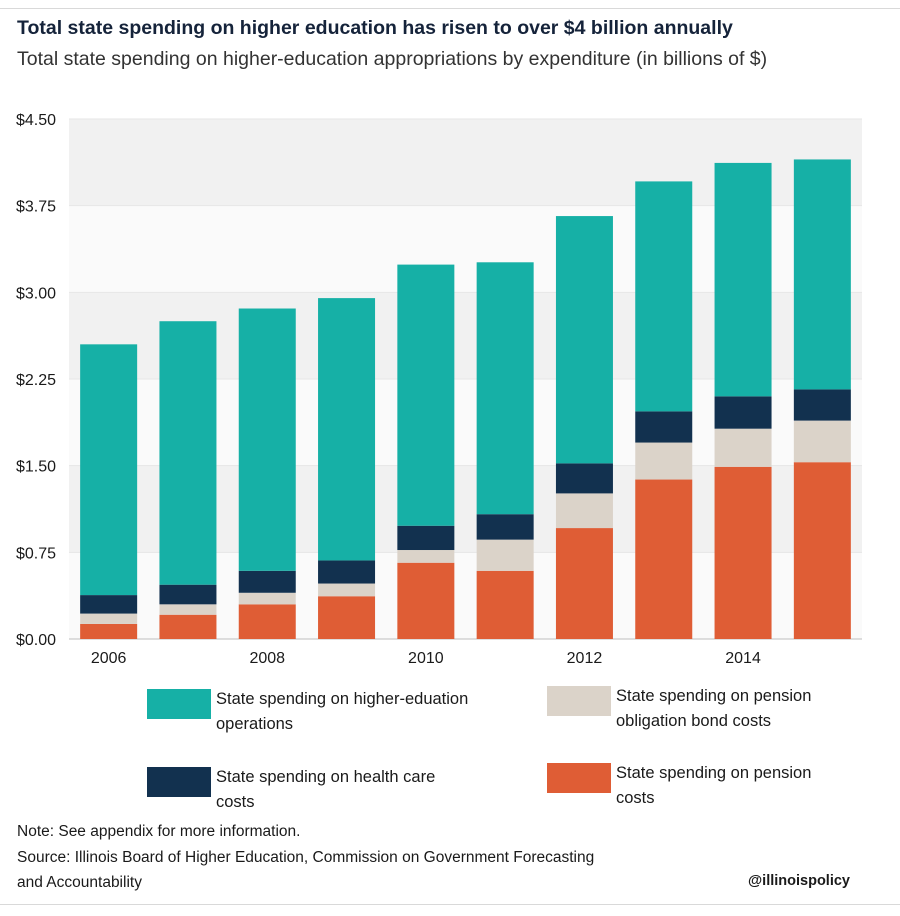 The height and width of the screenshot is (916, 900). Describe the element at coordinates (743, 658) in the screenshot. I see `x-tick-label: 2014` at that location.